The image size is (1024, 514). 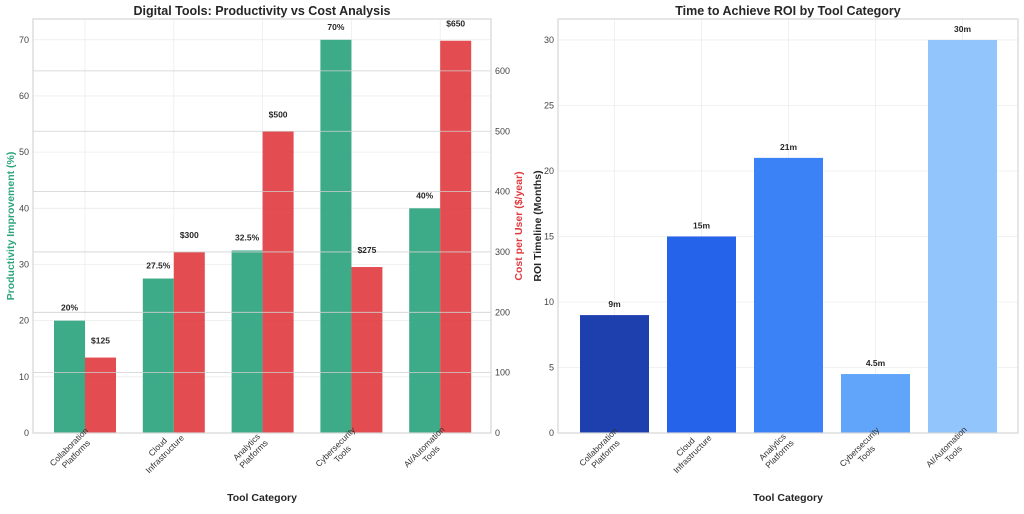 I want to click on data-label-roi: 9m, so click(x=614, y=304).